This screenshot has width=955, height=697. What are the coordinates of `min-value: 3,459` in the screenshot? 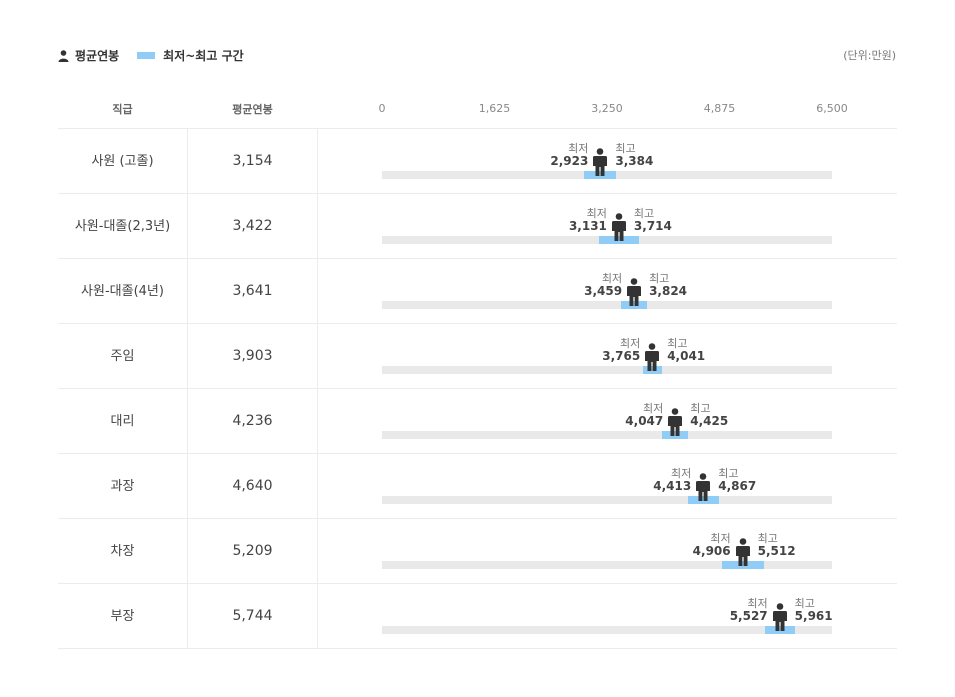 It's located at (603, 291).